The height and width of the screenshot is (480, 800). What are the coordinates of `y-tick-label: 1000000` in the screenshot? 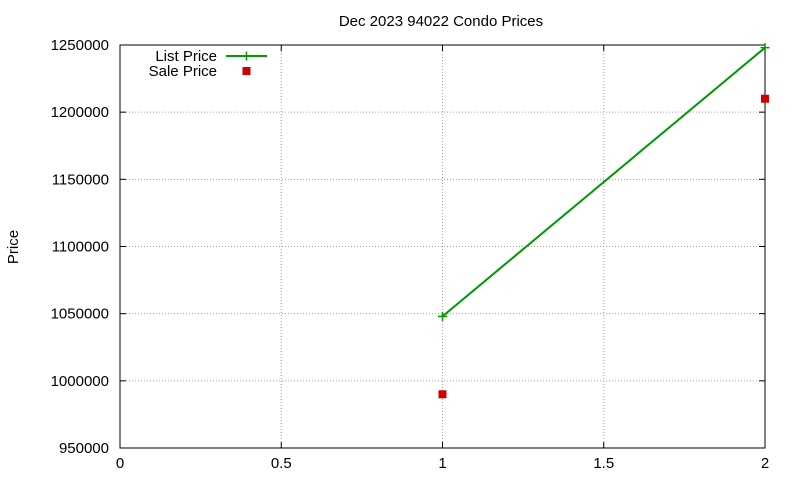 It's located at (80, 381).